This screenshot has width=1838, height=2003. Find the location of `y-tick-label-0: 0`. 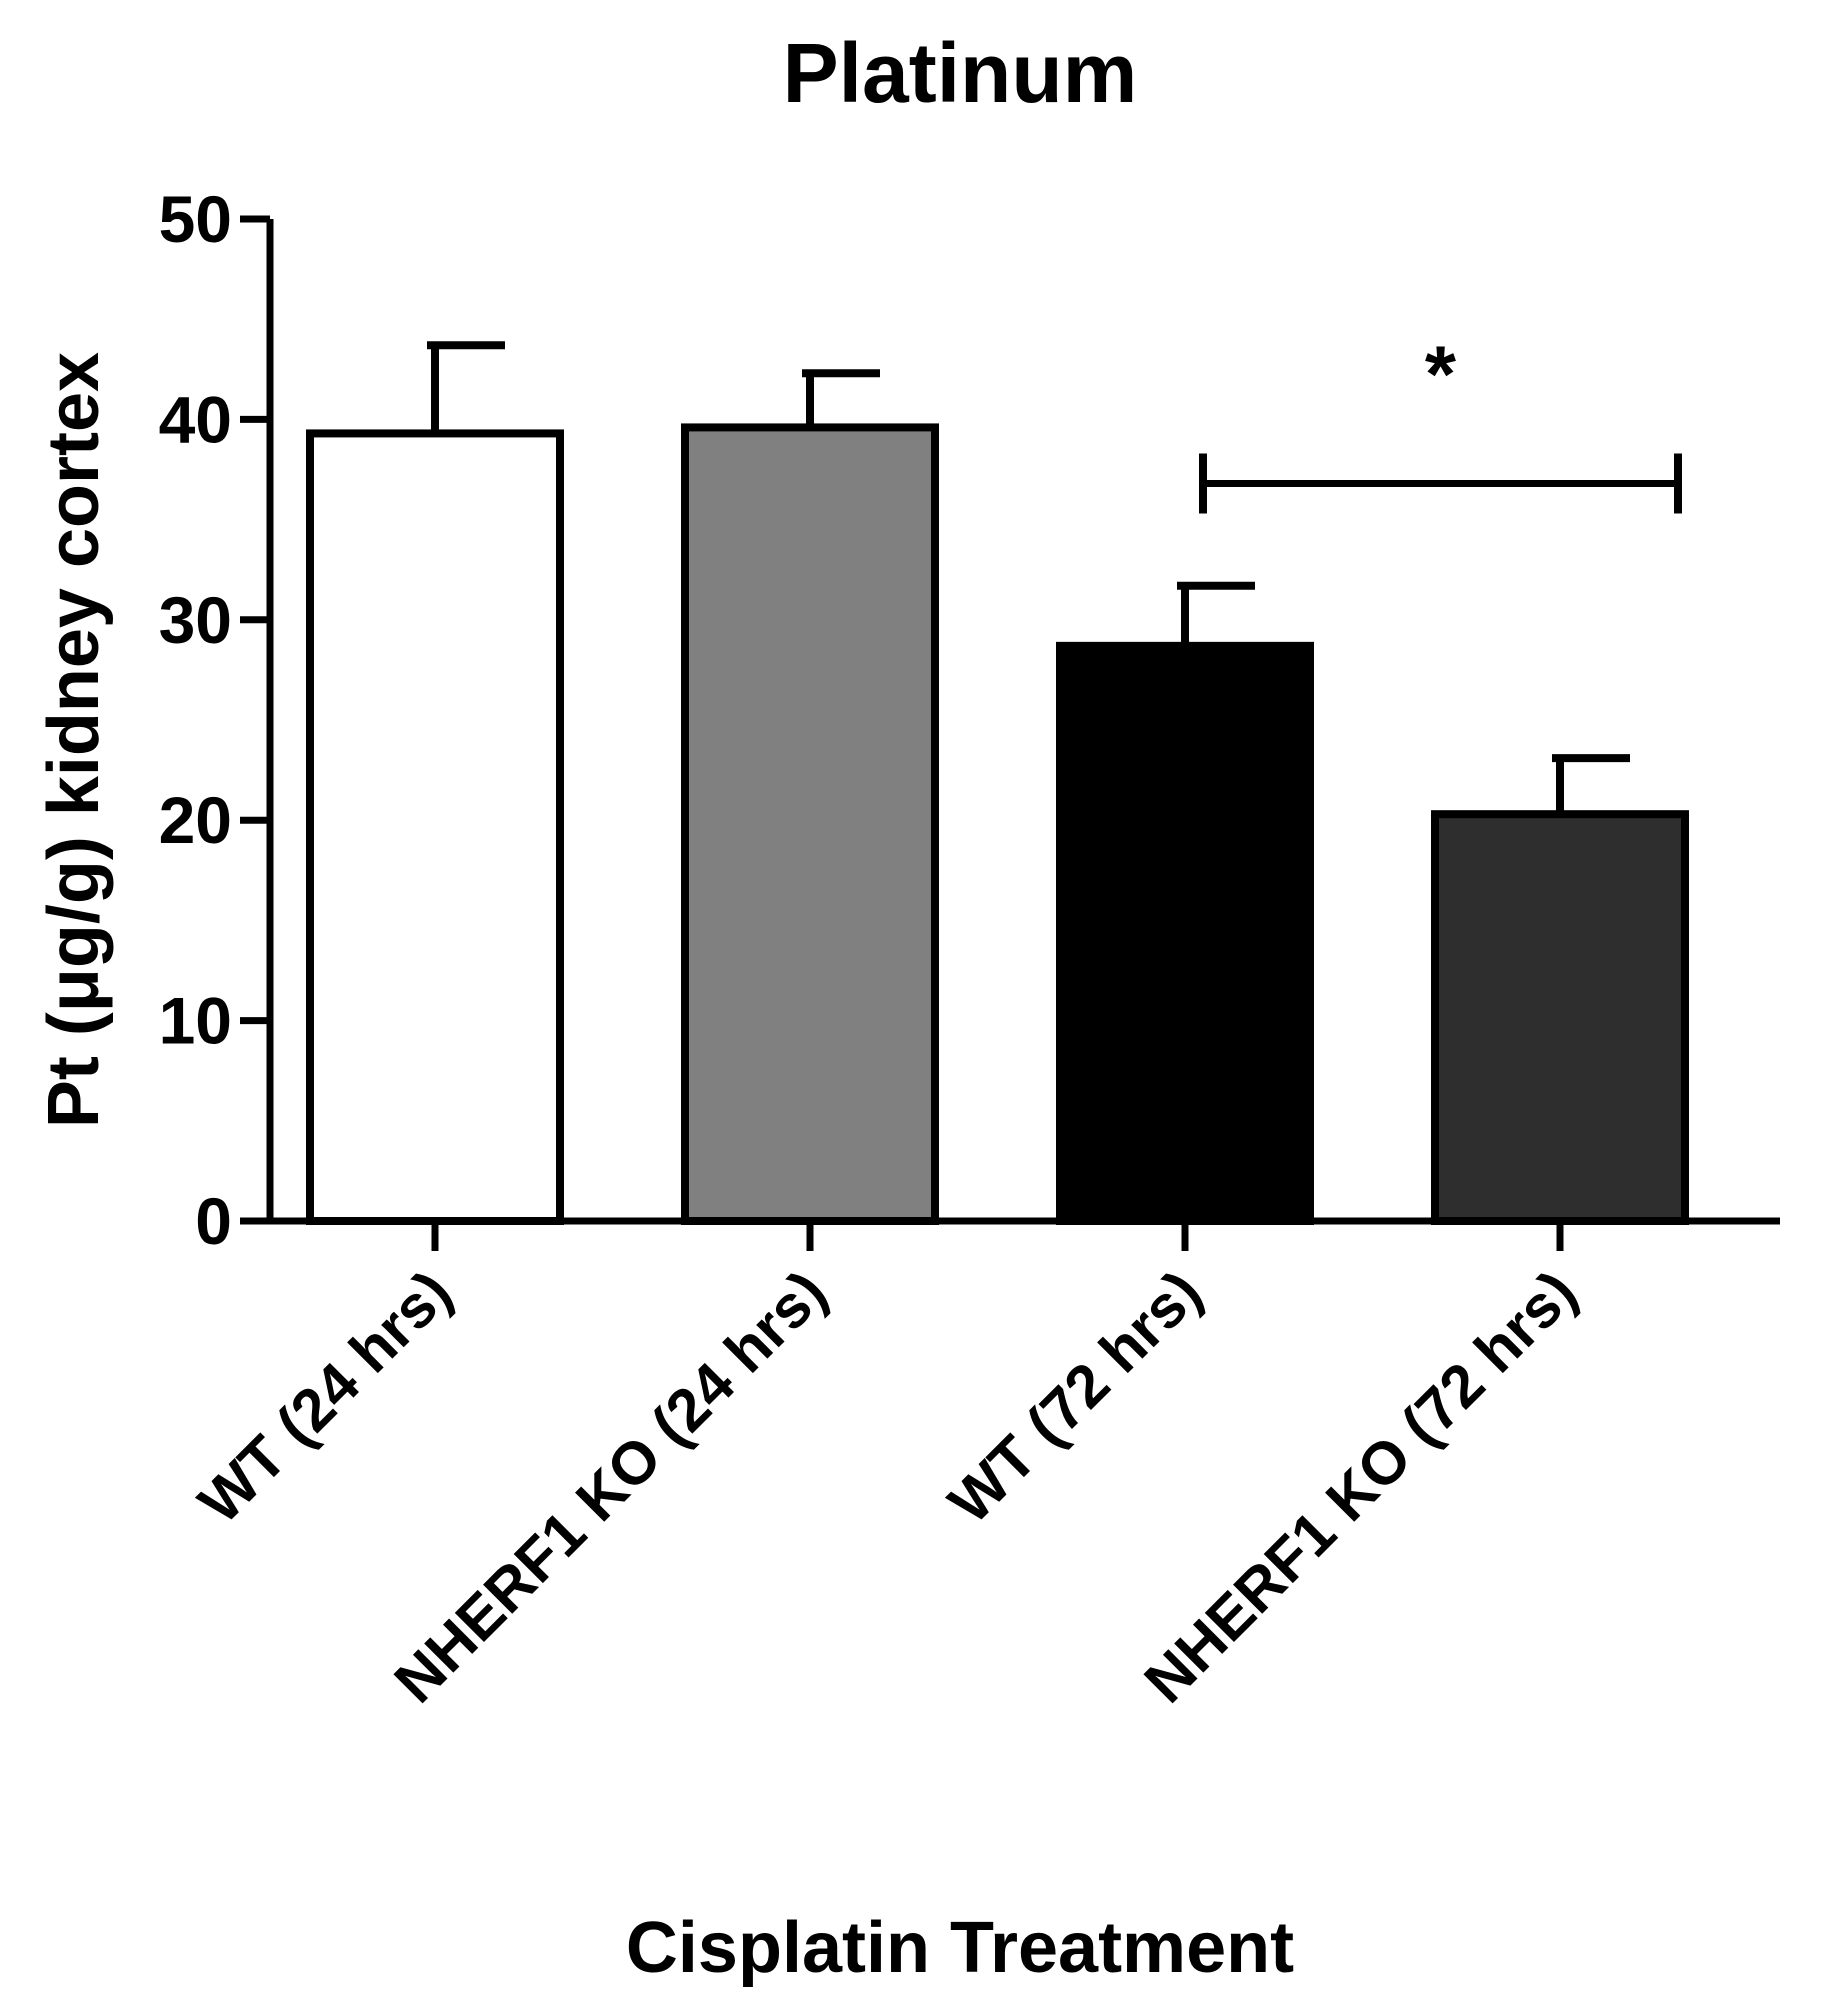

y-tick-label-0: 0 is located at coordinates (213, 1221).